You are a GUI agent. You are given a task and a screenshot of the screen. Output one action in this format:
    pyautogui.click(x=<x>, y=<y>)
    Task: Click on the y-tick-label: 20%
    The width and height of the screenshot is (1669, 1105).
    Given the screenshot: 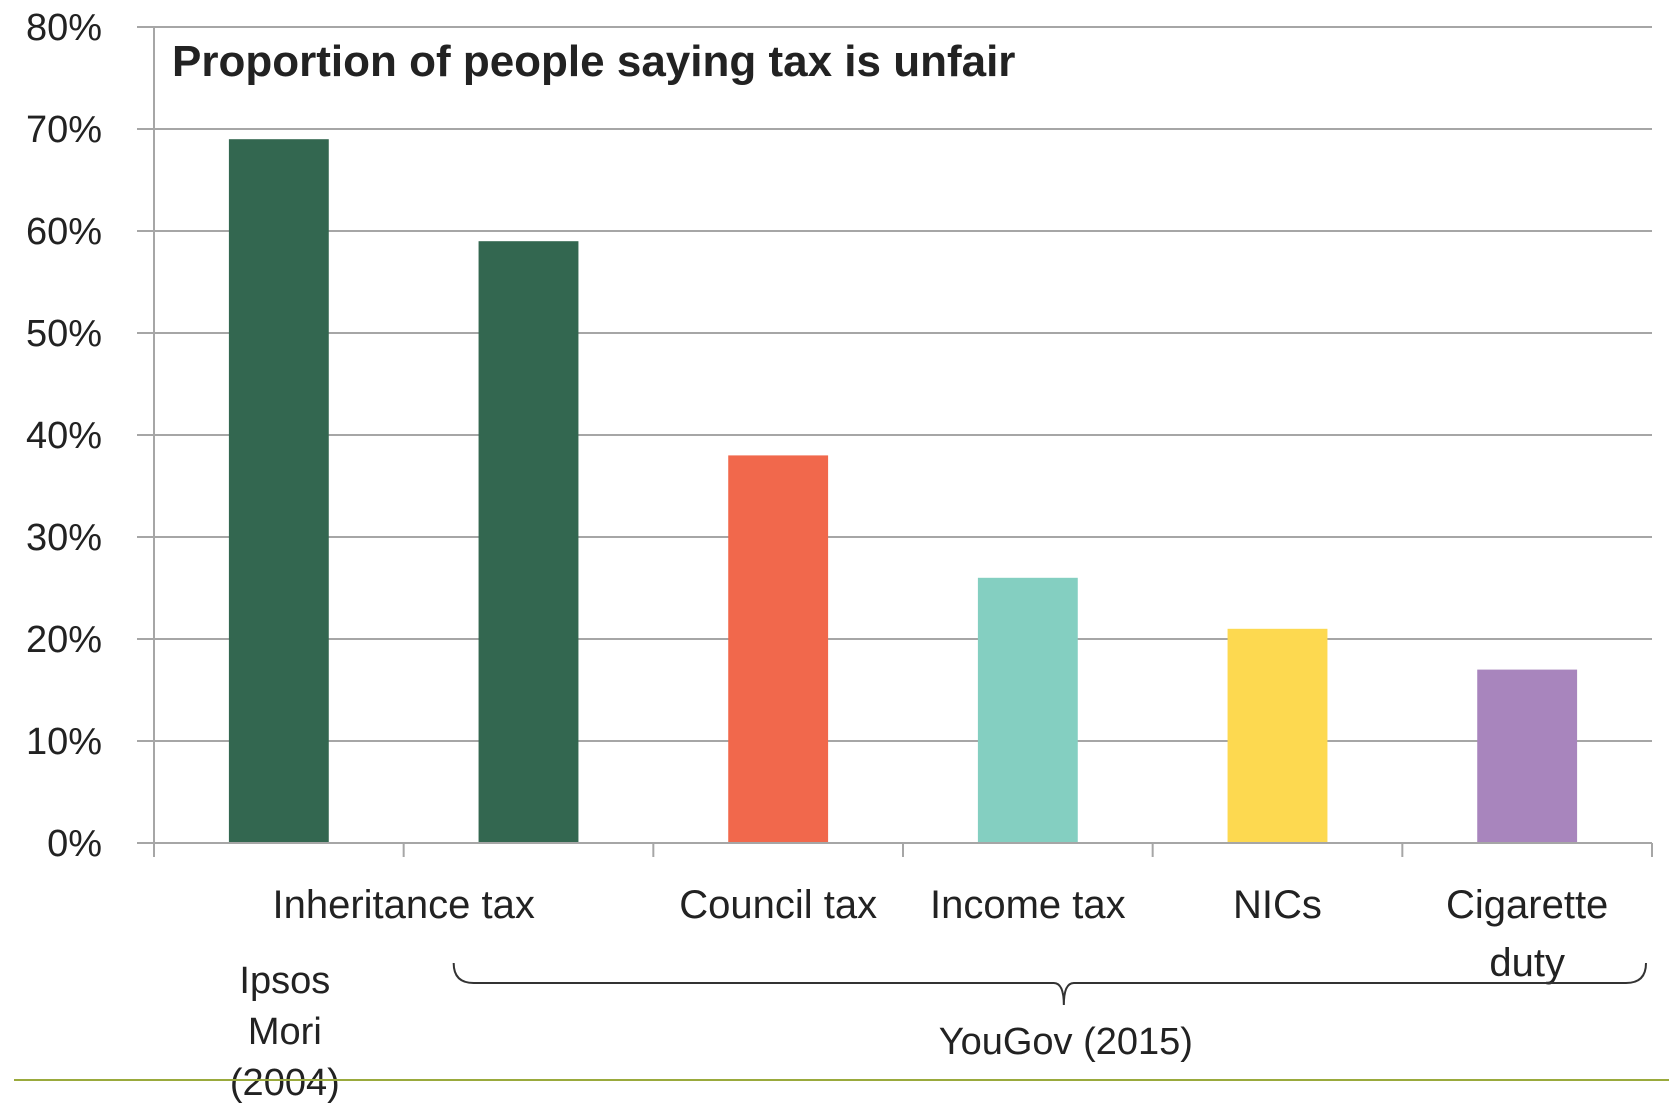 What is the action you would take?
    pyautogui.click(x=64, y=640)
    